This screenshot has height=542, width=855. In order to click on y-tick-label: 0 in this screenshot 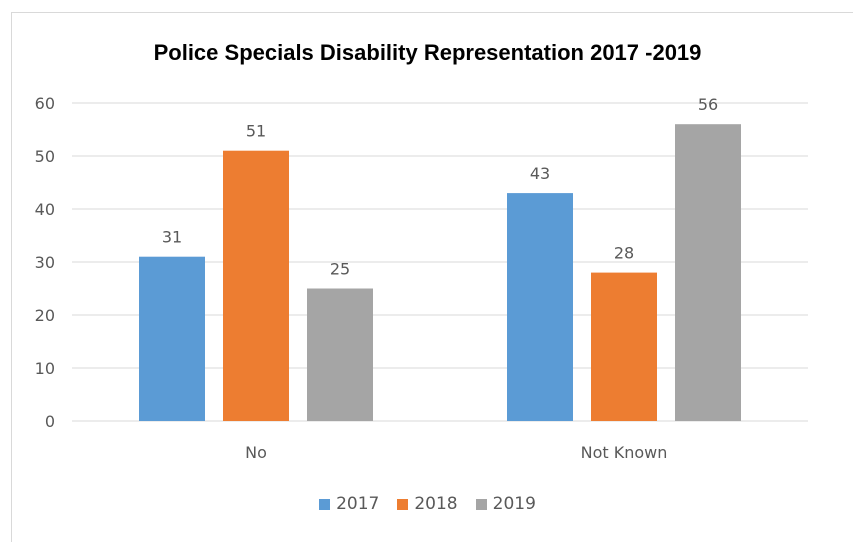, I will do `click(50, 421)`.